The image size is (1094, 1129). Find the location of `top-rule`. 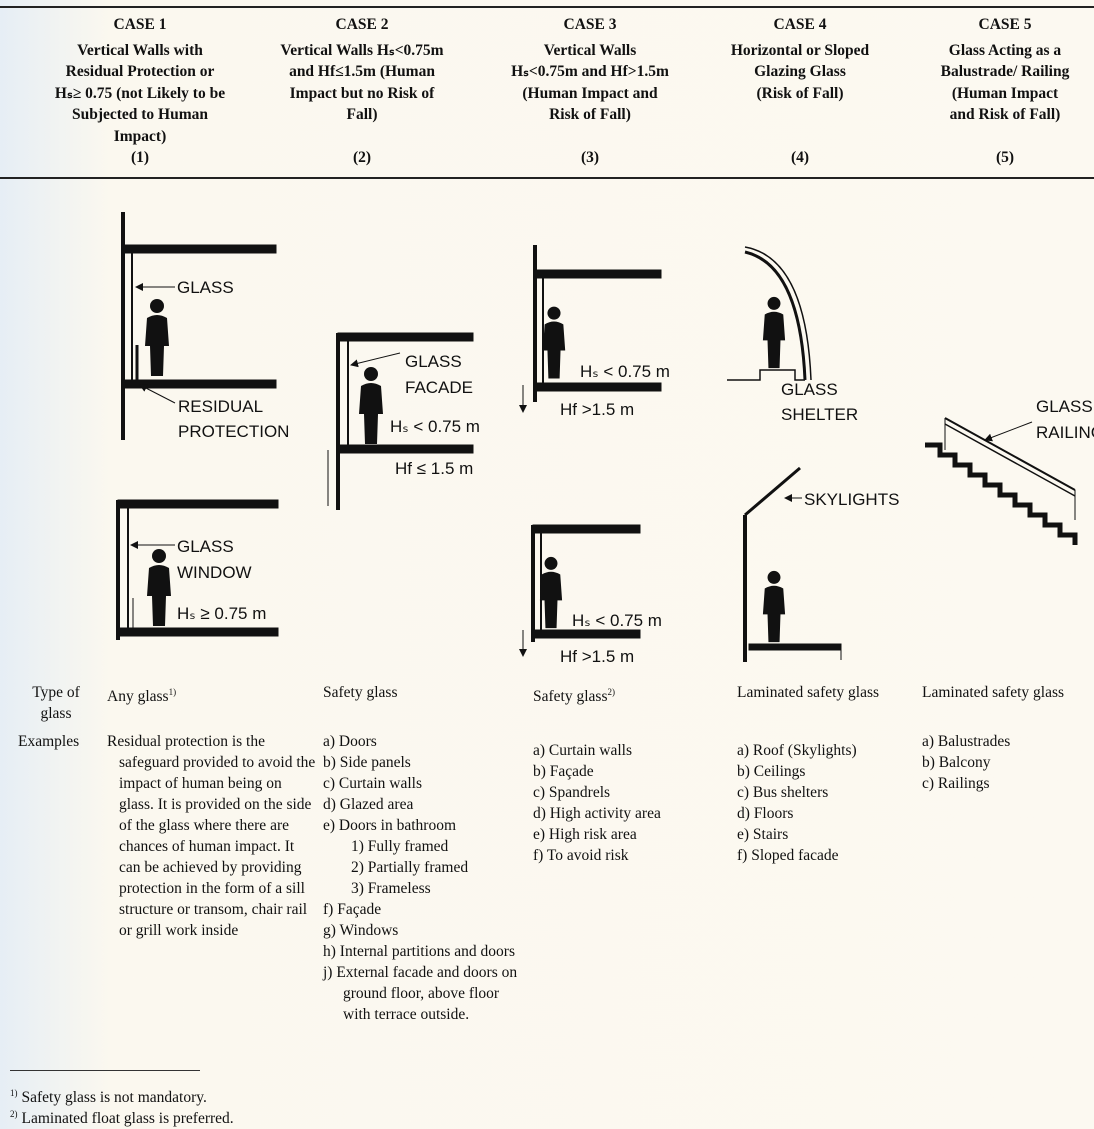

top-rule is located at coordinates (547, 7).